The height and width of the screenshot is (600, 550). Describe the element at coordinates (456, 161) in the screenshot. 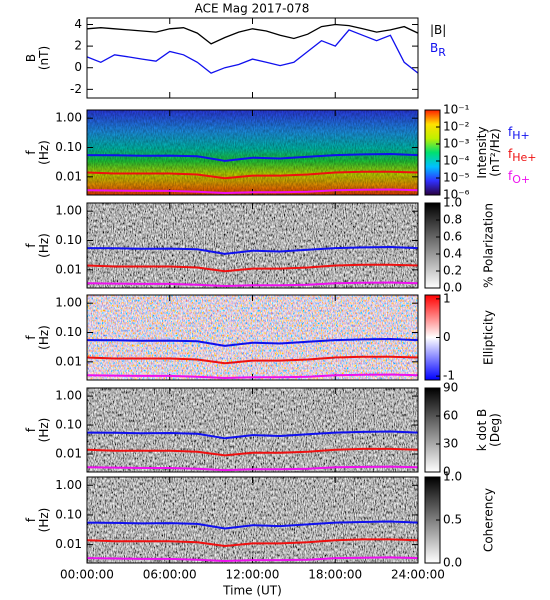

I see `colorbar-tick-label: 10⁻⁴` at that location.